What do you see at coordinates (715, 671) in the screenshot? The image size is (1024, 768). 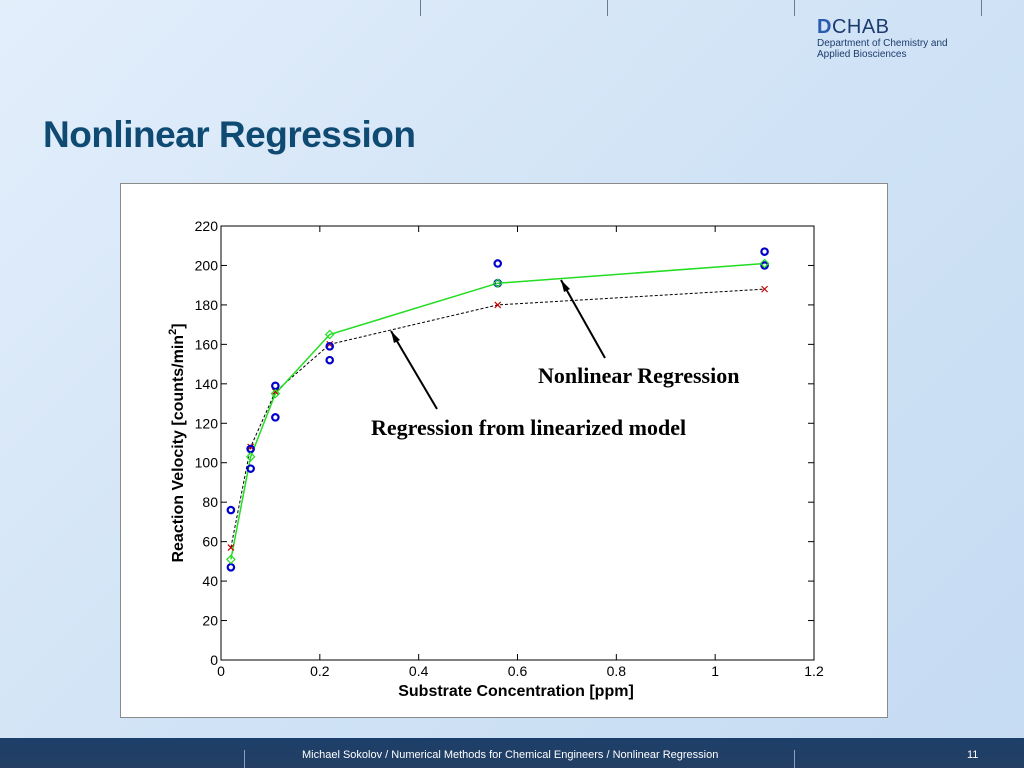 I see `x-tick-label: 1` at bounding box center [715, 671].